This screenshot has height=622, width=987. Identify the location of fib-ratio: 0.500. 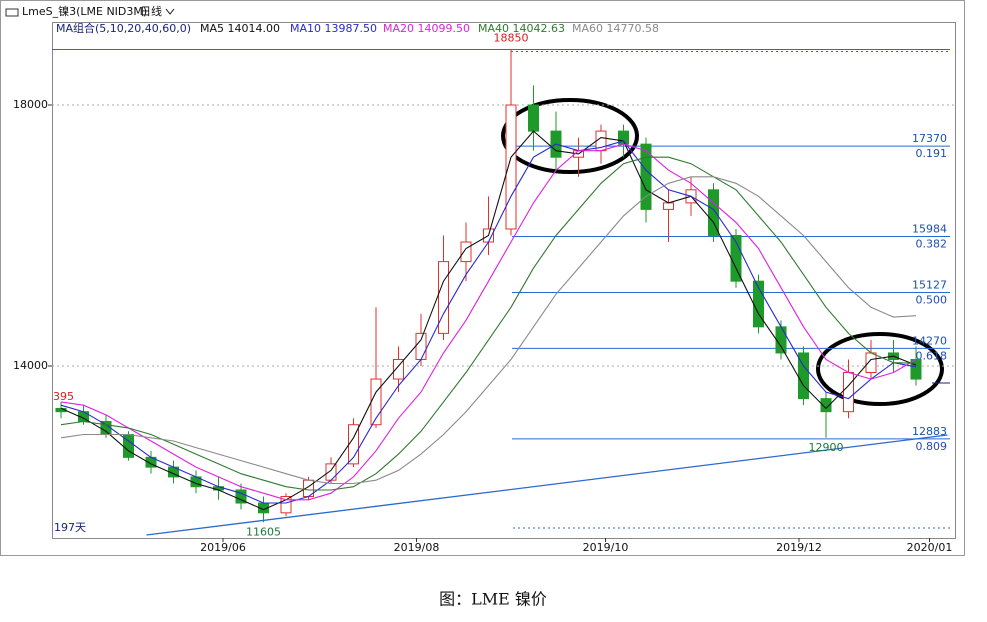
(932, 299).